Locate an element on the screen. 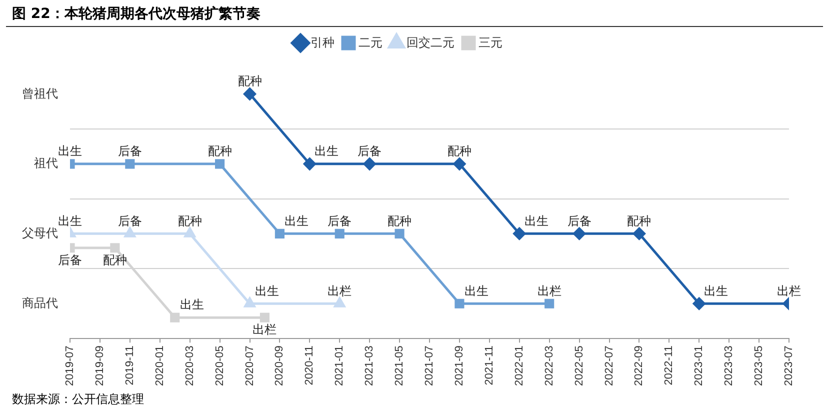 The image size is (829, 412). x-tick-label: 2023-01 is located at coordinates (699, 366).